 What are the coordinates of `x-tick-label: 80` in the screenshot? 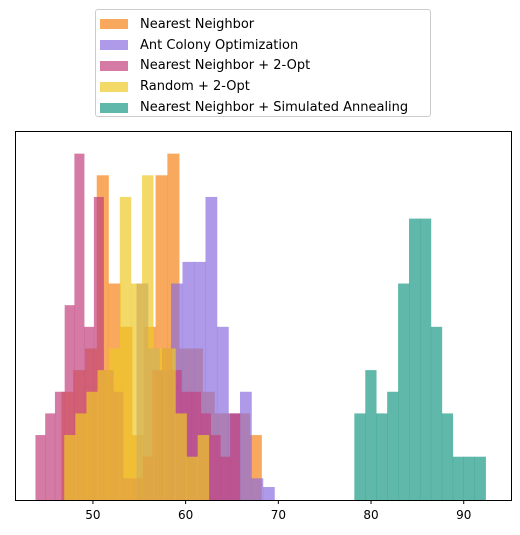 It's located at (370, 515).